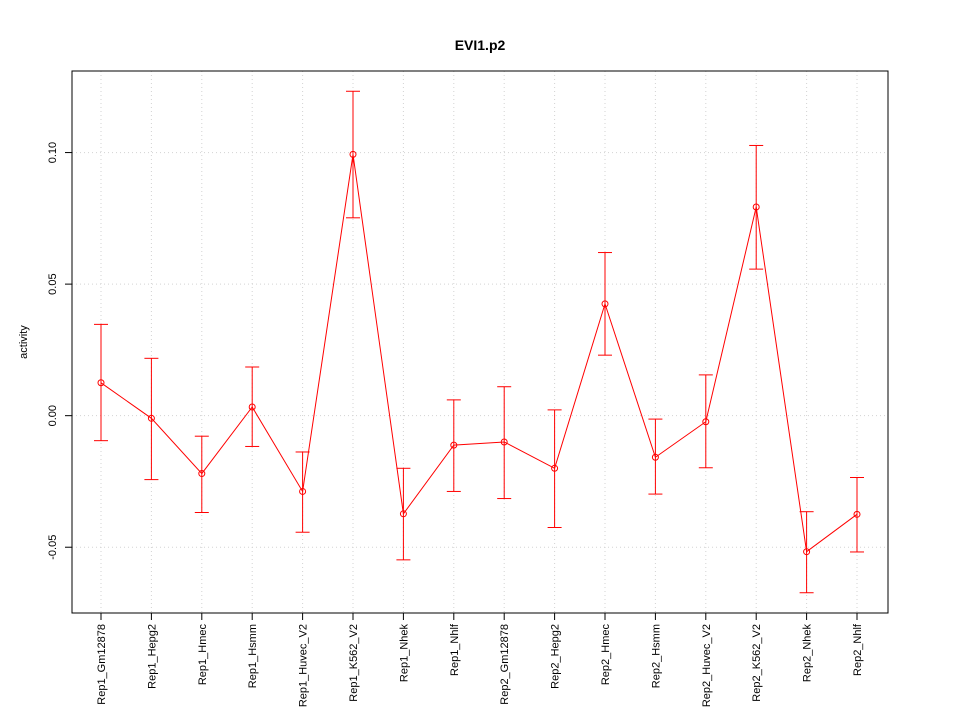  Describe the element at coordinates (455, 649) in the screenshot. I see `x-tick-label: Rep1_Nhlf` at that location.